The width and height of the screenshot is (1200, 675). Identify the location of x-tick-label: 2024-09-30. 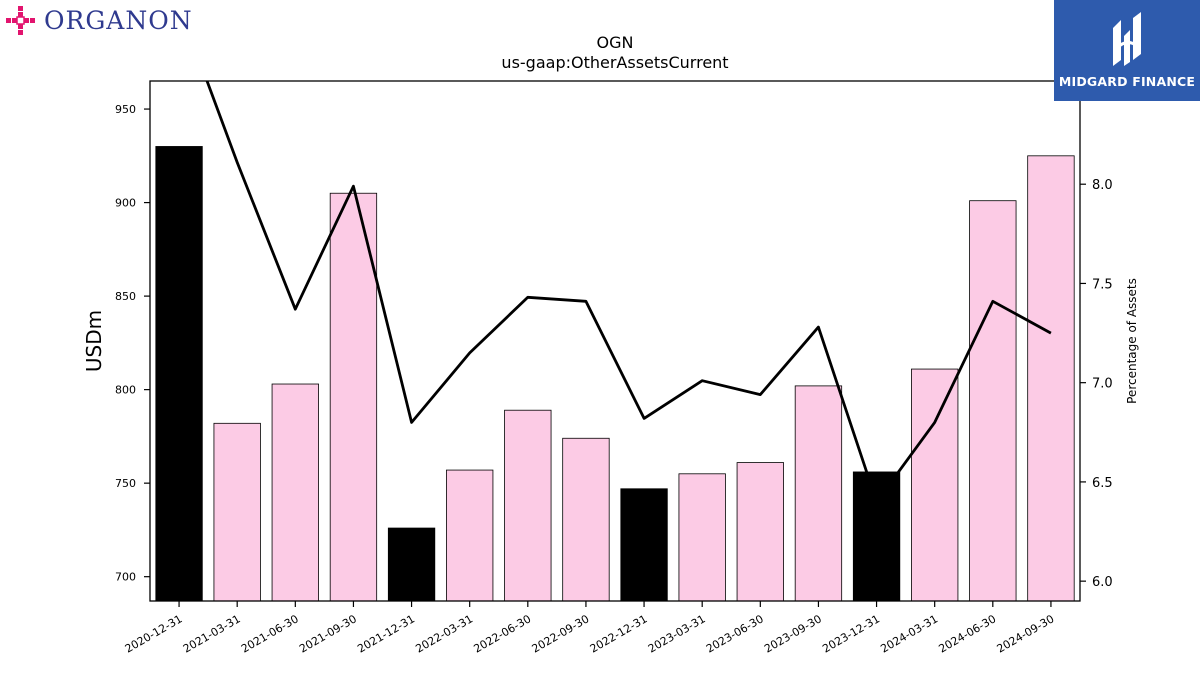
(1026, 633).